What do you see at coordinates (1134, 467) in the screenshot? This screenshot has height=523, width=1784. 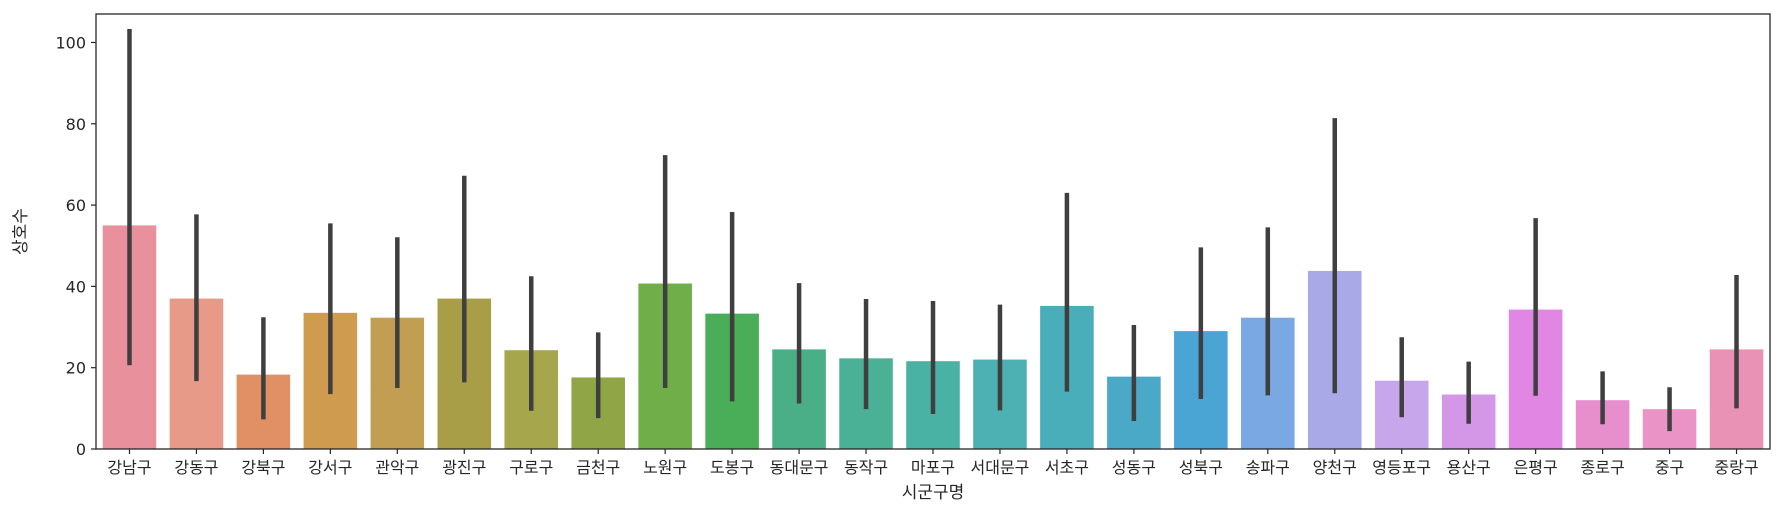 I see `x-tick-label: 성동구` at bounding box center [1134, 467].